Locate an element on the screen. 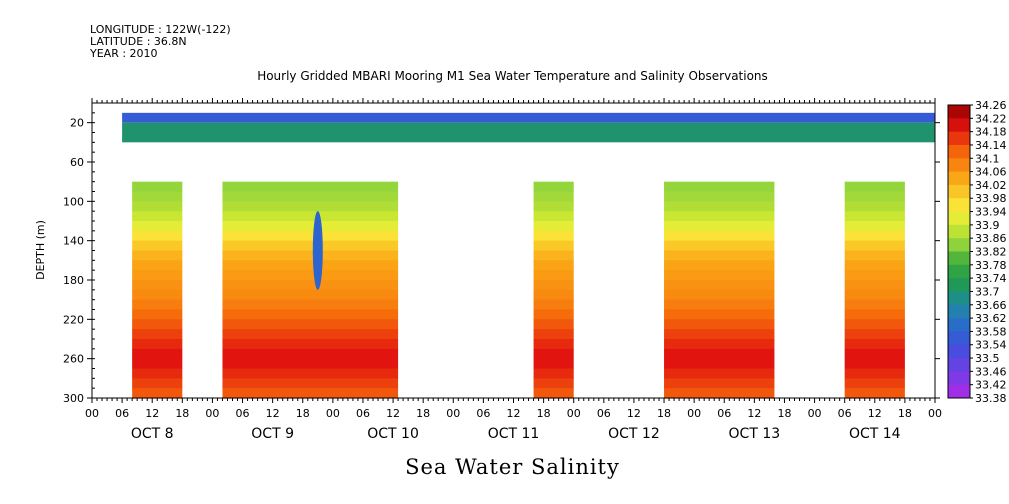  latitude-label: LATITUDE : 36.8N is located at coordinates (138, 41).